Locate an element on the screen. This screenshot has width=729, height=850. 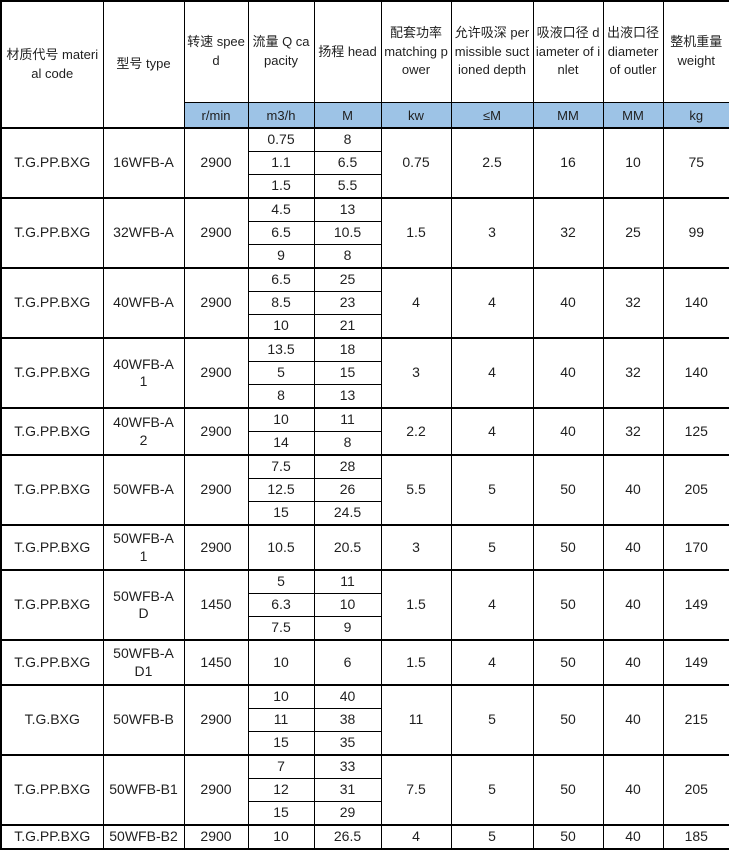
table-row: T.G.PP.BXG 40WFB-A 1 2900 13.5 18 3 4 40 32 140 is located at coordinates (364, 373).